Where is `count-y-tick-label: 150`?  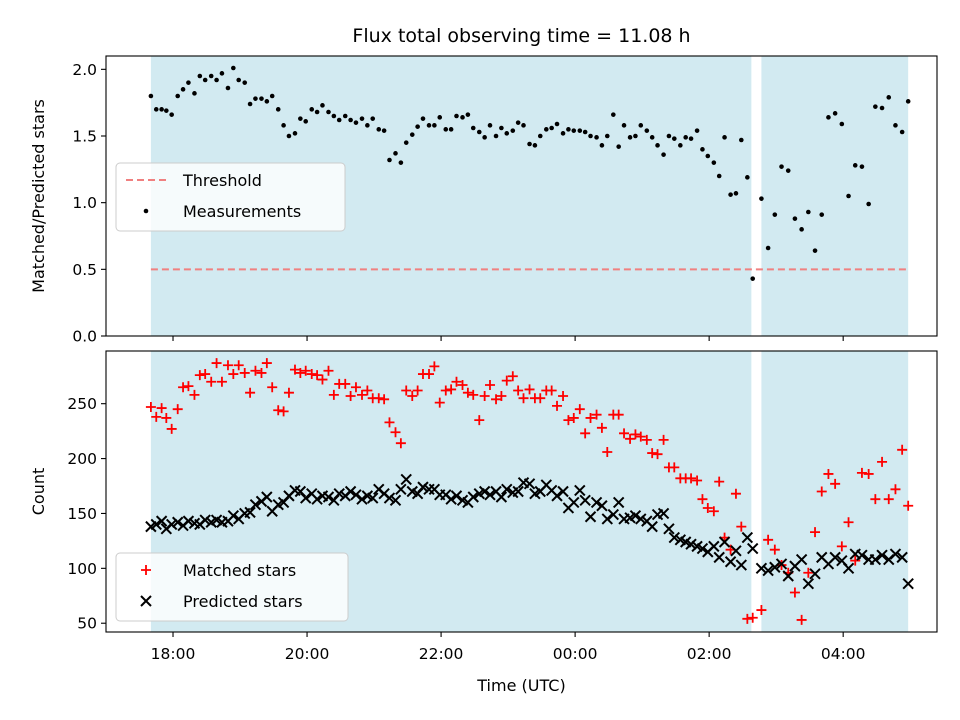 count-y-tick-label: 150 is located at coordinates (82, 514).